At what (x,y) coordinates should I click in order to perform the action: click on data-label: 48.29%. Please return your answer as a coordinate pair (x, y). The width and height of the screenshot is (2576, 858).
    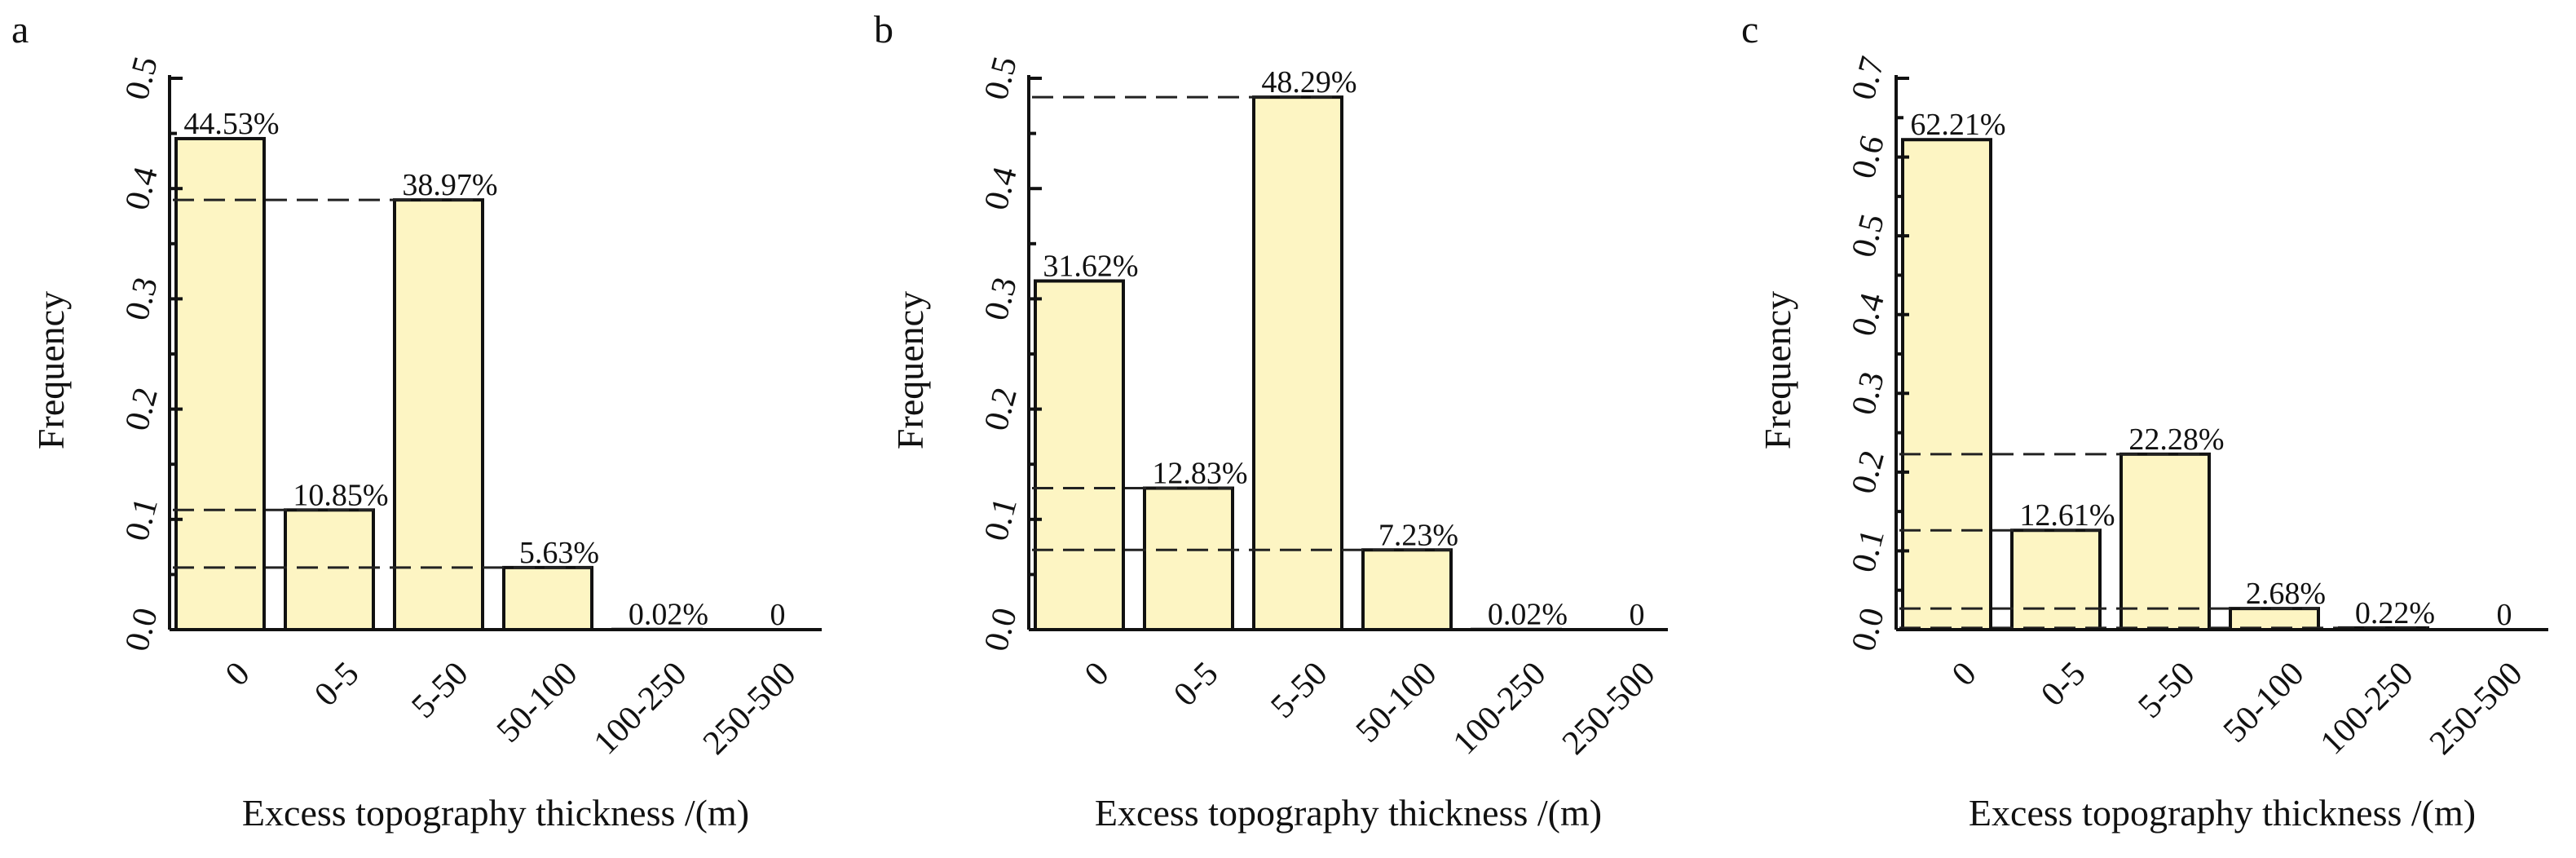
    Looking at the image, I should click on (1308, 83).